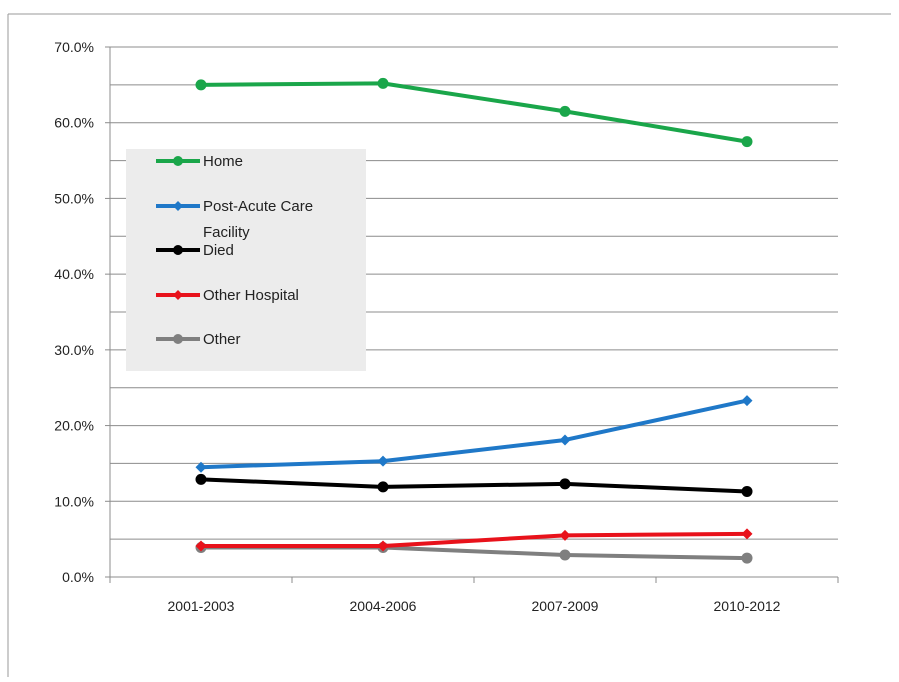 Image resolution: width=899 pixels, height=682 pixels. I want to click on legend-marker-other-hospital, so click(178, 295).